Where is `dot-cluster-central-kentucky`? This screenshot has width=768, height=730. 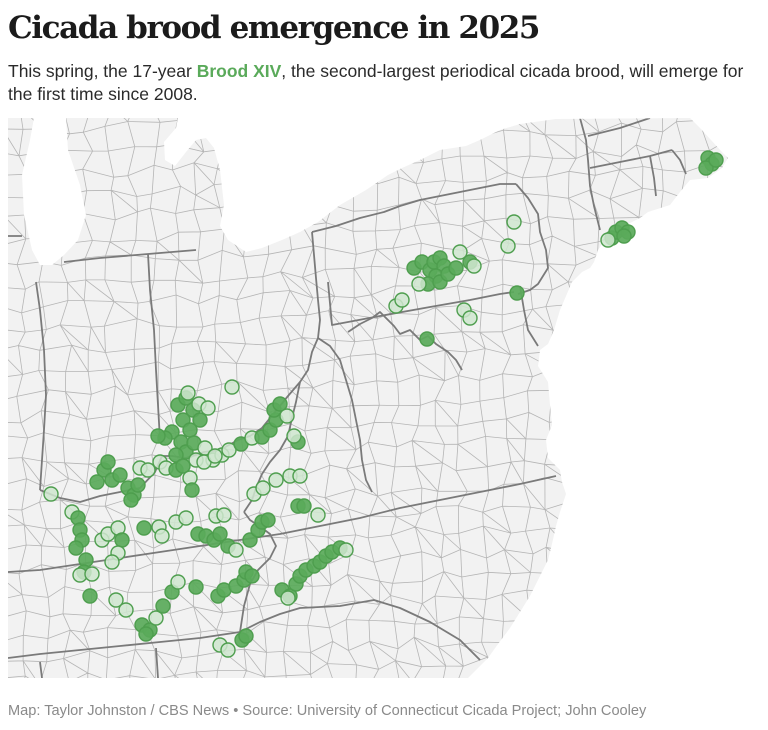 dot-cluster-central-kentucky is located at coordinates (231, 513).